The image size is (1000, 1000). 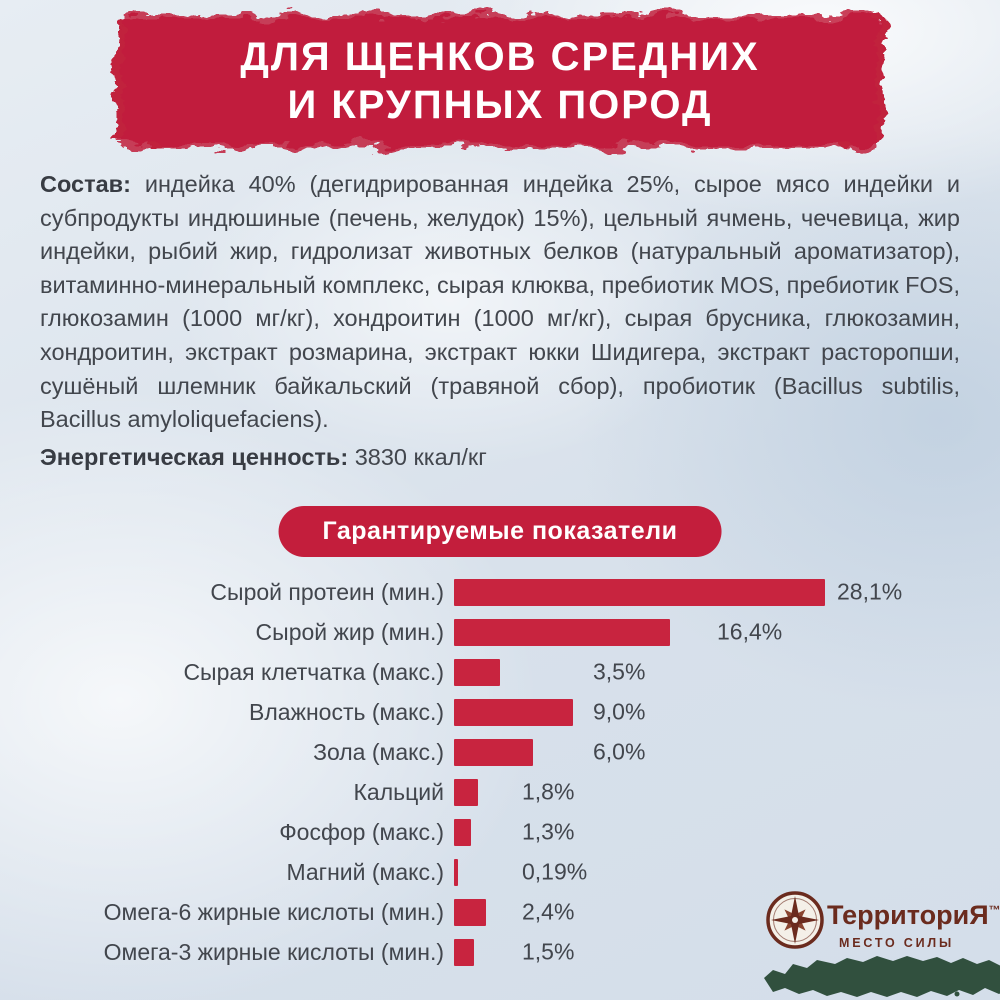 I want to click on chart-row-label: Магний (макс.), so click(x=365, y=871).